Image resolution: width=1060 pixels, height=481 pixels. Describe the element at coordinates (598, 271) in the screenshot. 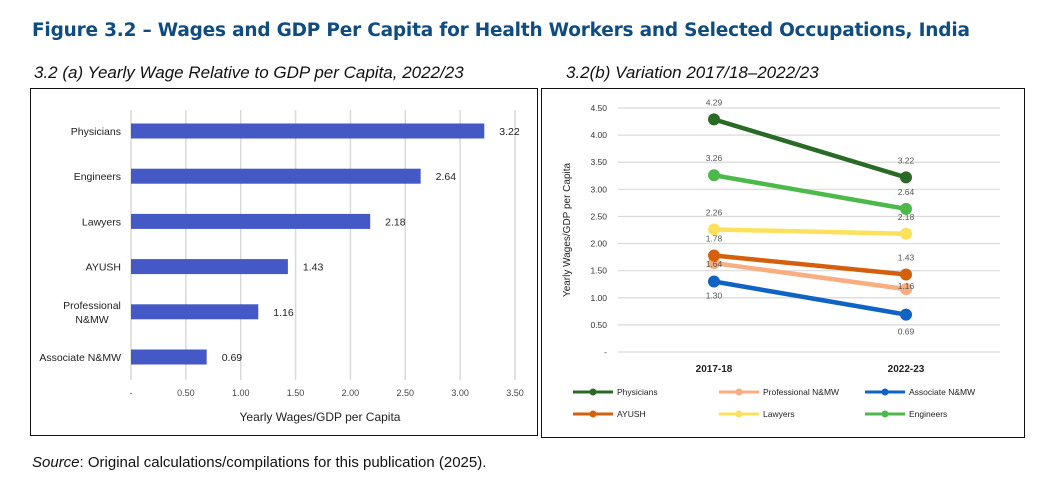

I see `y-tick-label: 1.50` at that location.